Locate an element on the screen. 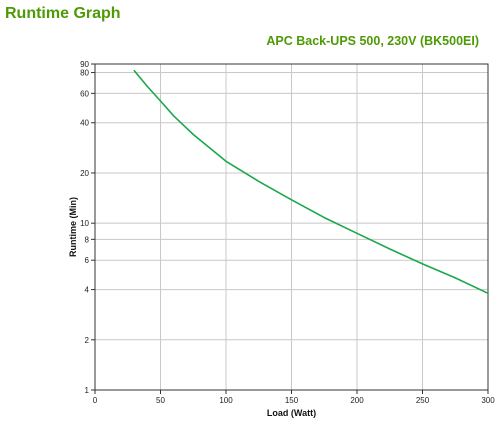 The width and height of the screenshot is (500, 421). y-tick-label: 2 is located at coordinates (87, 340).